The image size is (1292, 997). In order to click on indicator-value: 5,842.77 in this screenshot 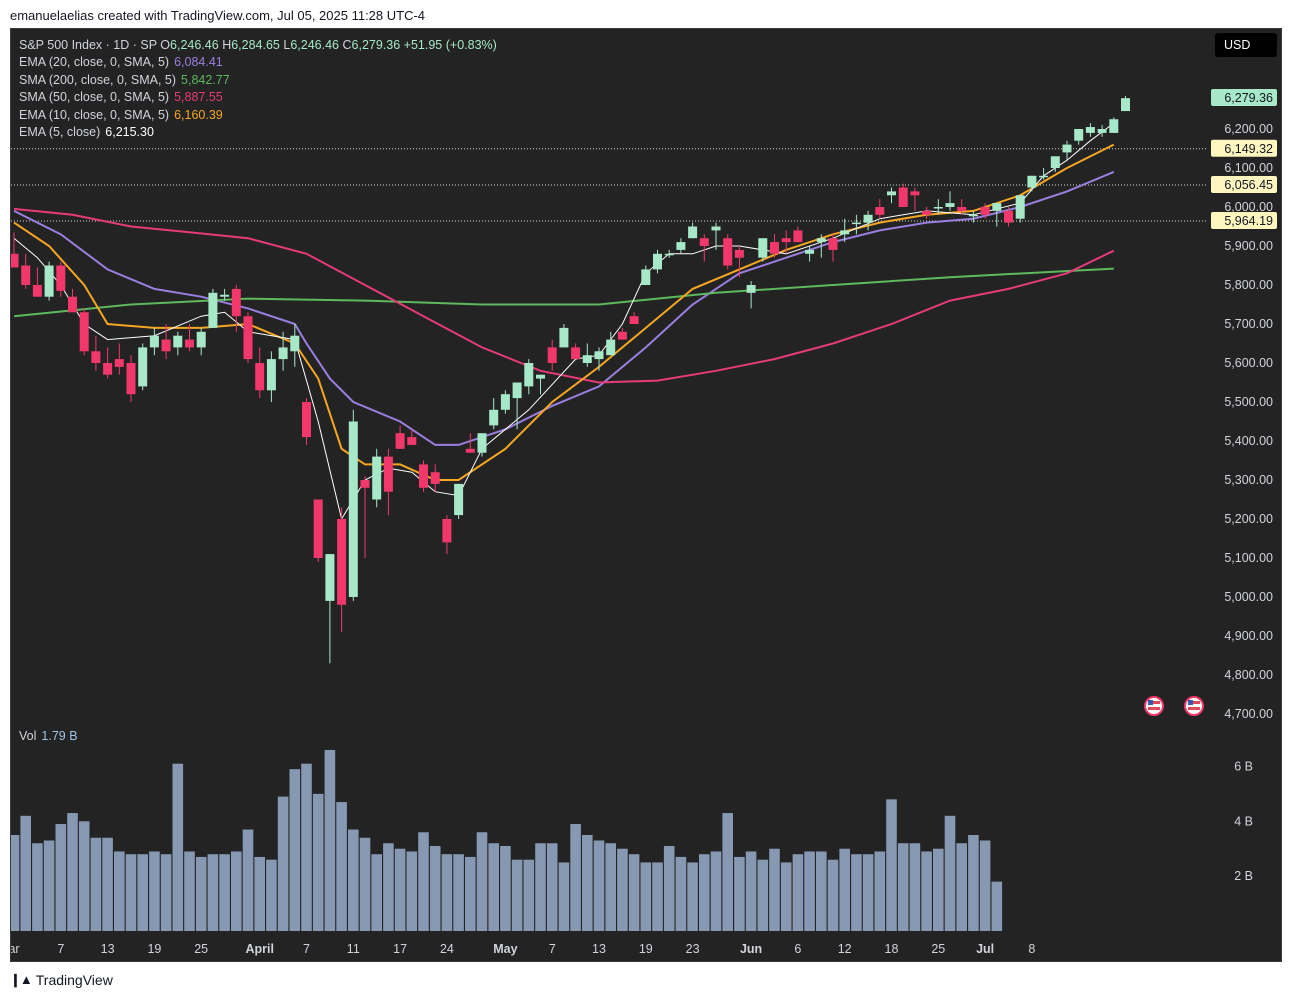, I will do `click(205, 79)`.